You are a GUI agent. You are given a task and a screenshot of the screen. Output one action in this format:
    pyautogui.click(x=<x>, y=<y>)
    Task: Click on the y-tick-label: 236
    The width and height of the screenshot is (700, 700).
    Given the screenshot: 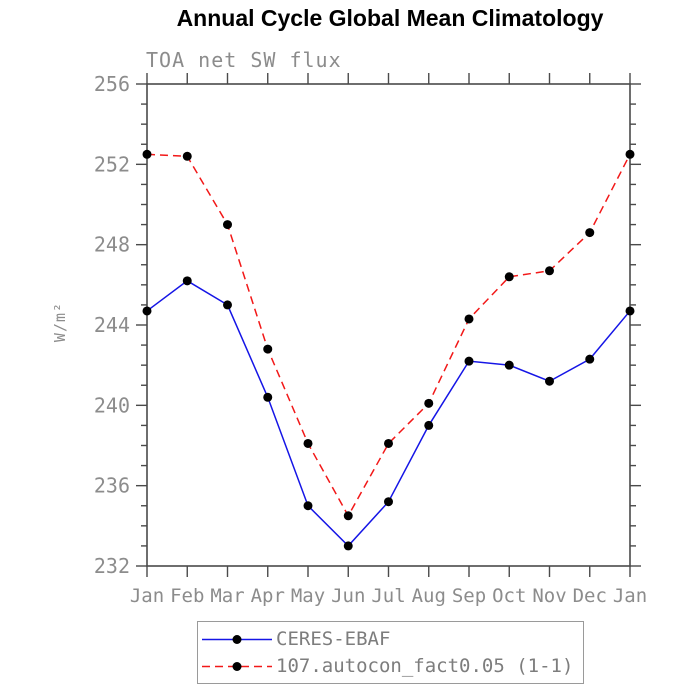 What is the action you would take?
    pyautogui.click(x=112, y=486)
    